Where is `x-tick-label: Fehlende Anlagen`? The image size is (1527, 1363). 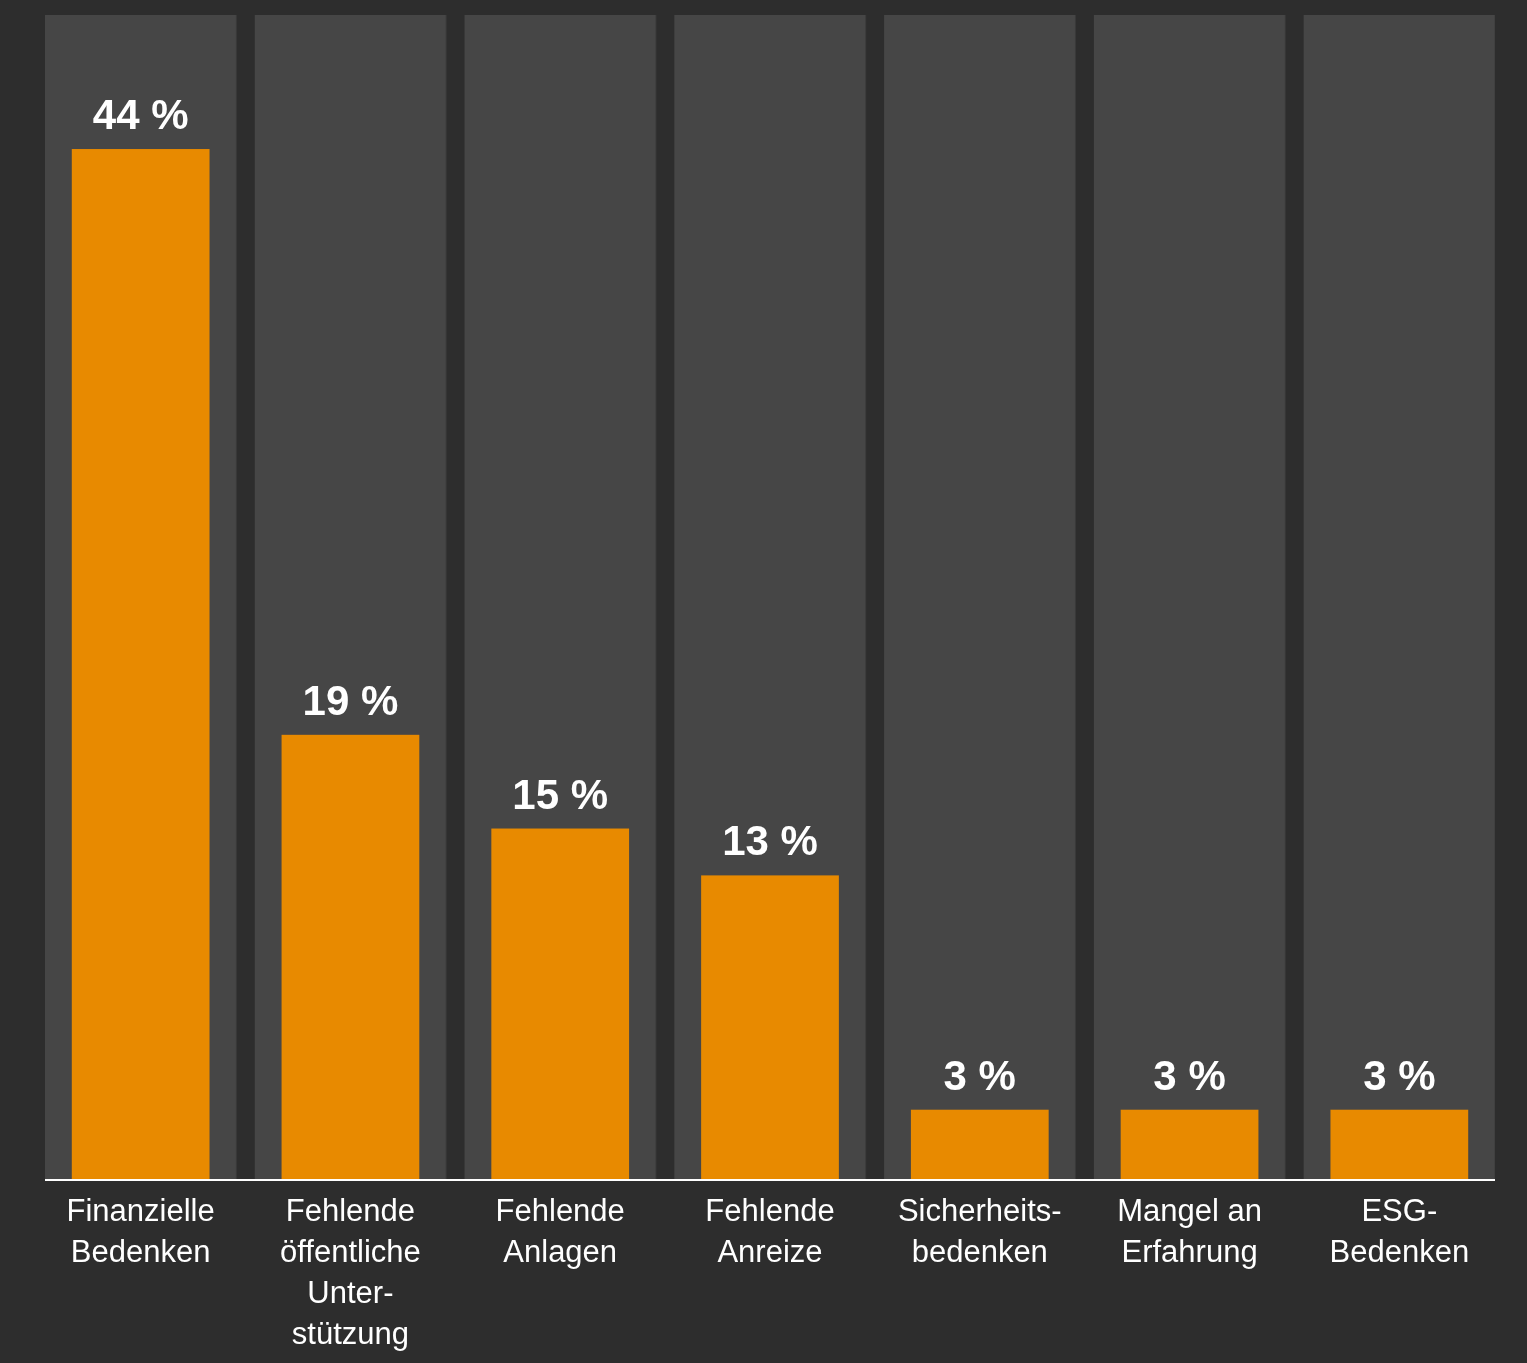 x-tick-label: Fehlende Anlagen is located at coordinates (560, 1231).